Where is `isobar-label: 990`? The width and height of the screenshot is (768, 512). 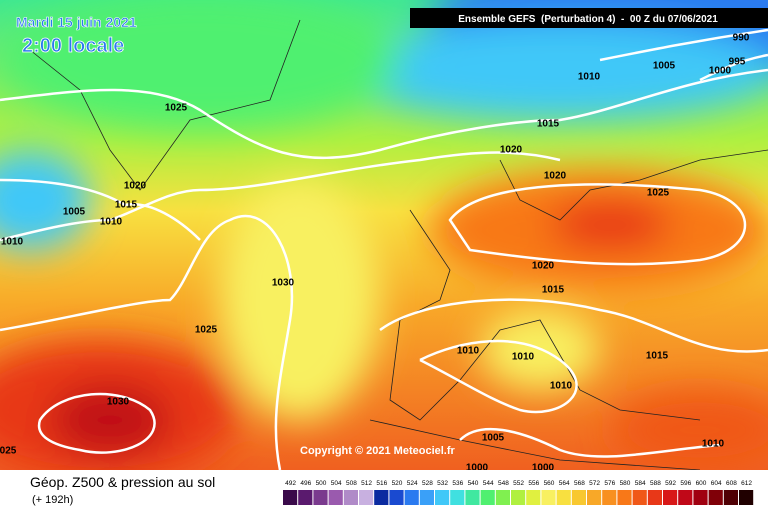
isobar-label: 990 is located at coordinates (741, 38).